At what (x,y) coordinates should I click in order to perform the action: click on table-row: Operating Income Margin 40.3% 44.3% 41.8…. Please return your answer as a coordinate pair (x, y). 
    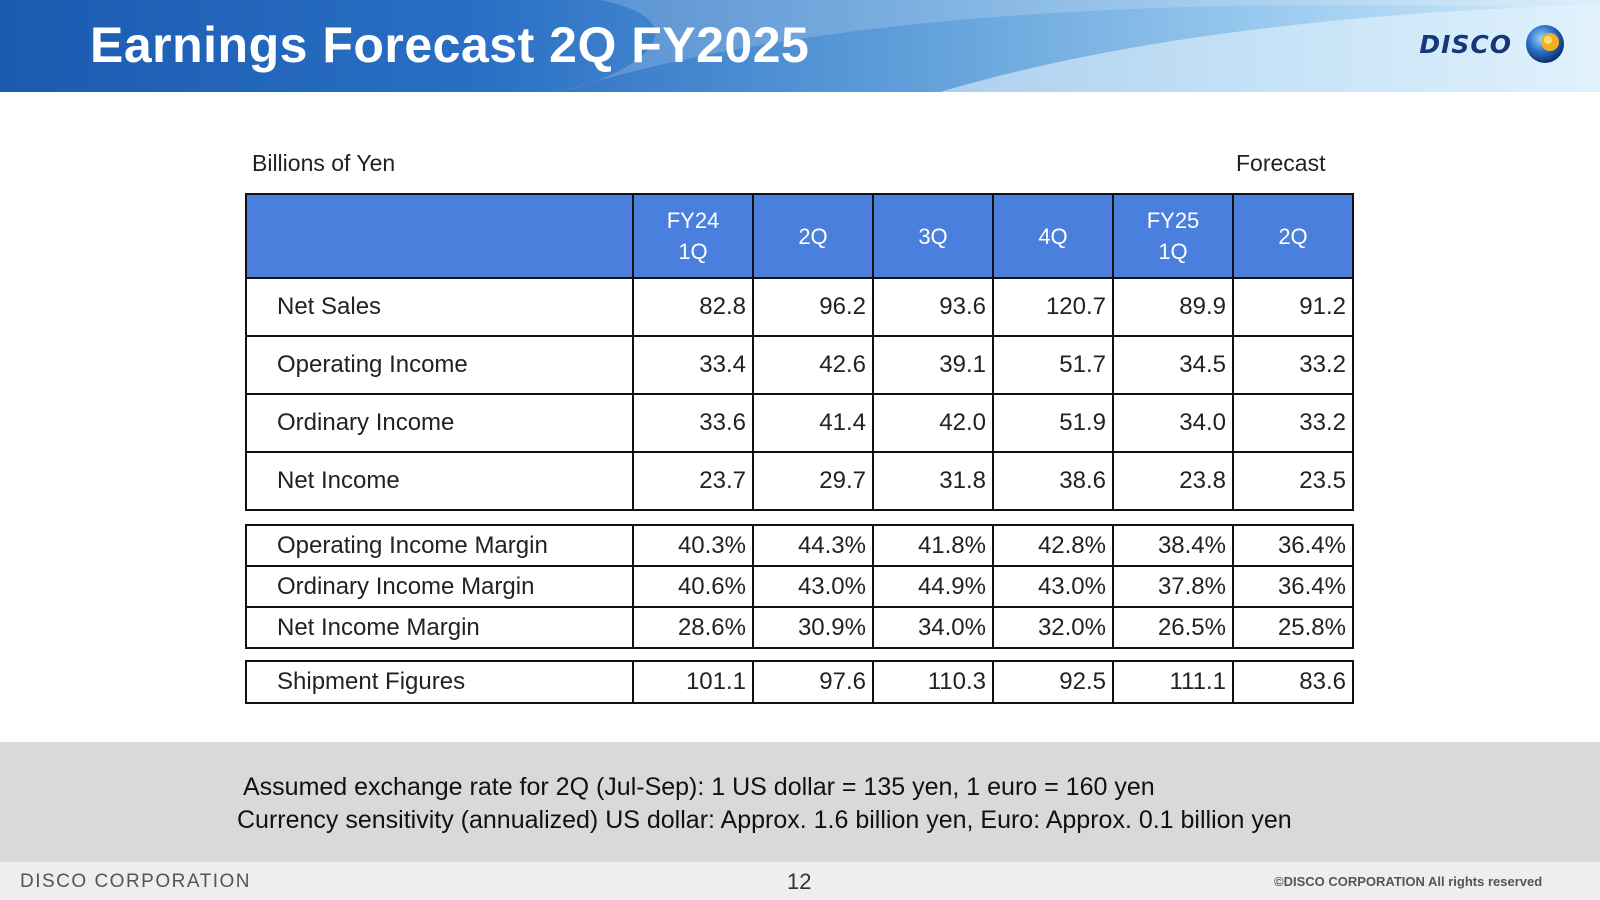
    Looking at the image, I should click on (799, 545).